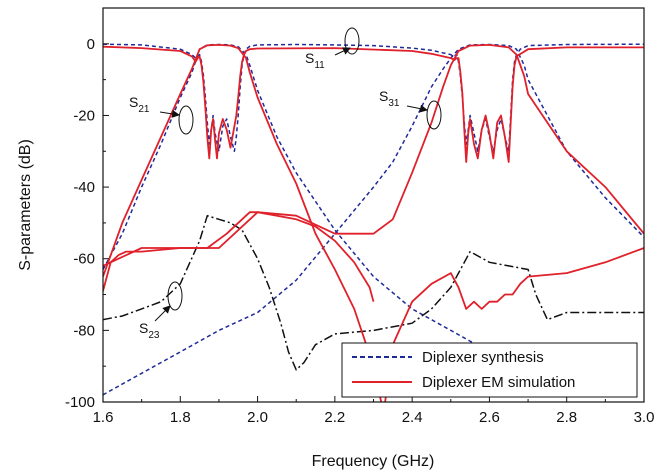  I want to click on x-tick-label: 2.2, so click(334, 417).